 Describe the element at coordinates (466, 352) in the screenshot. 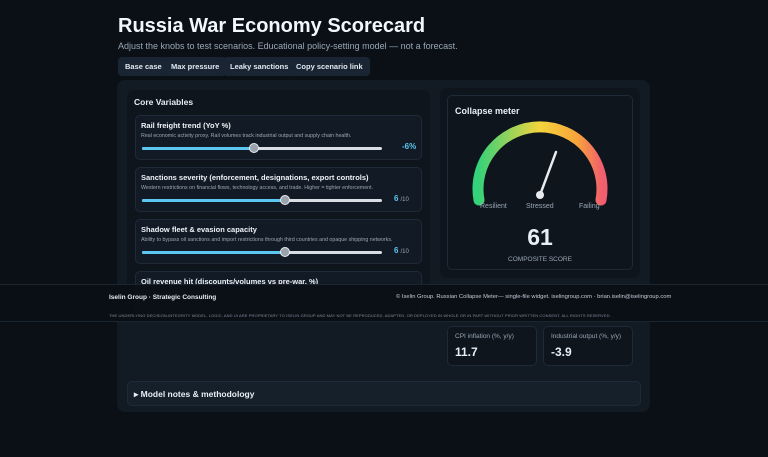

I see `metric-value: 11.7` at that location.